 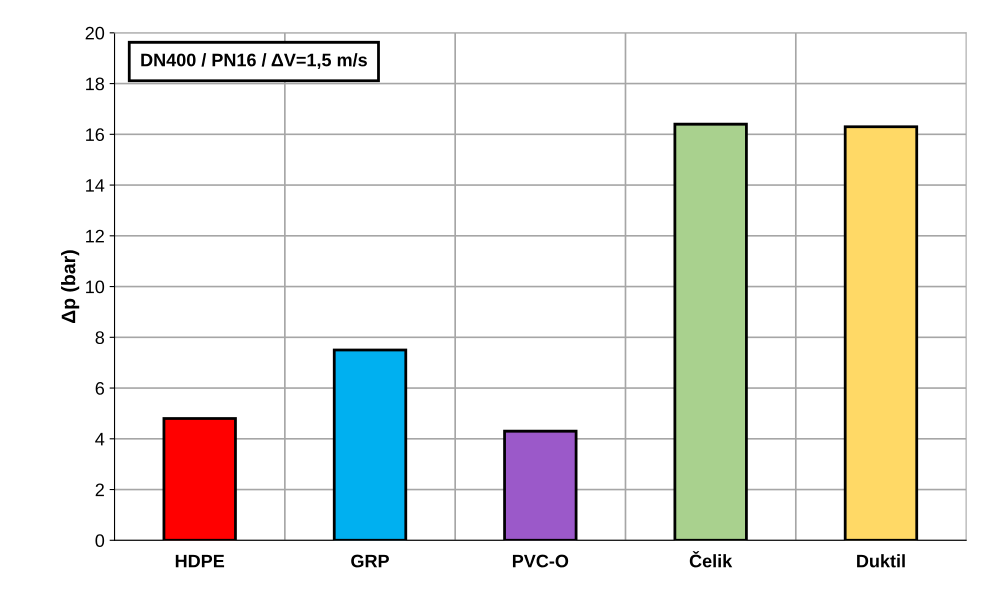 I want to click on x-tick-label: GRP, so click(x=370, y=561).